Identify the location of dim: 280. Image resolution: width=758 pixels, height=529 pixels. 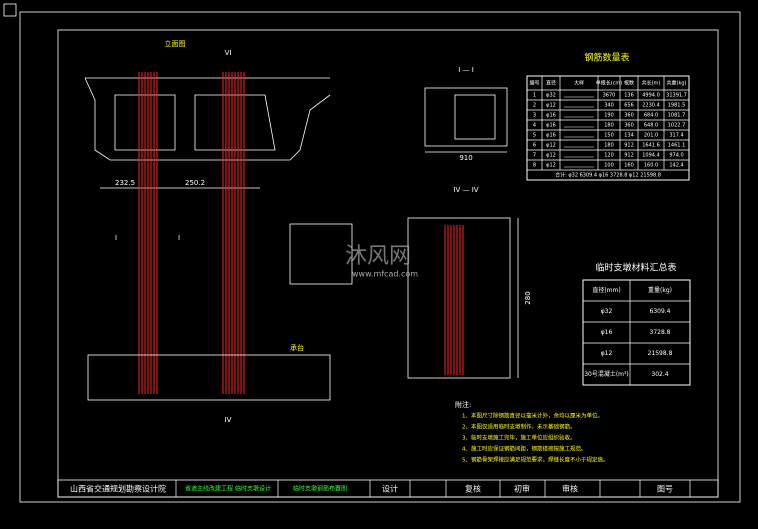
(528, 297).